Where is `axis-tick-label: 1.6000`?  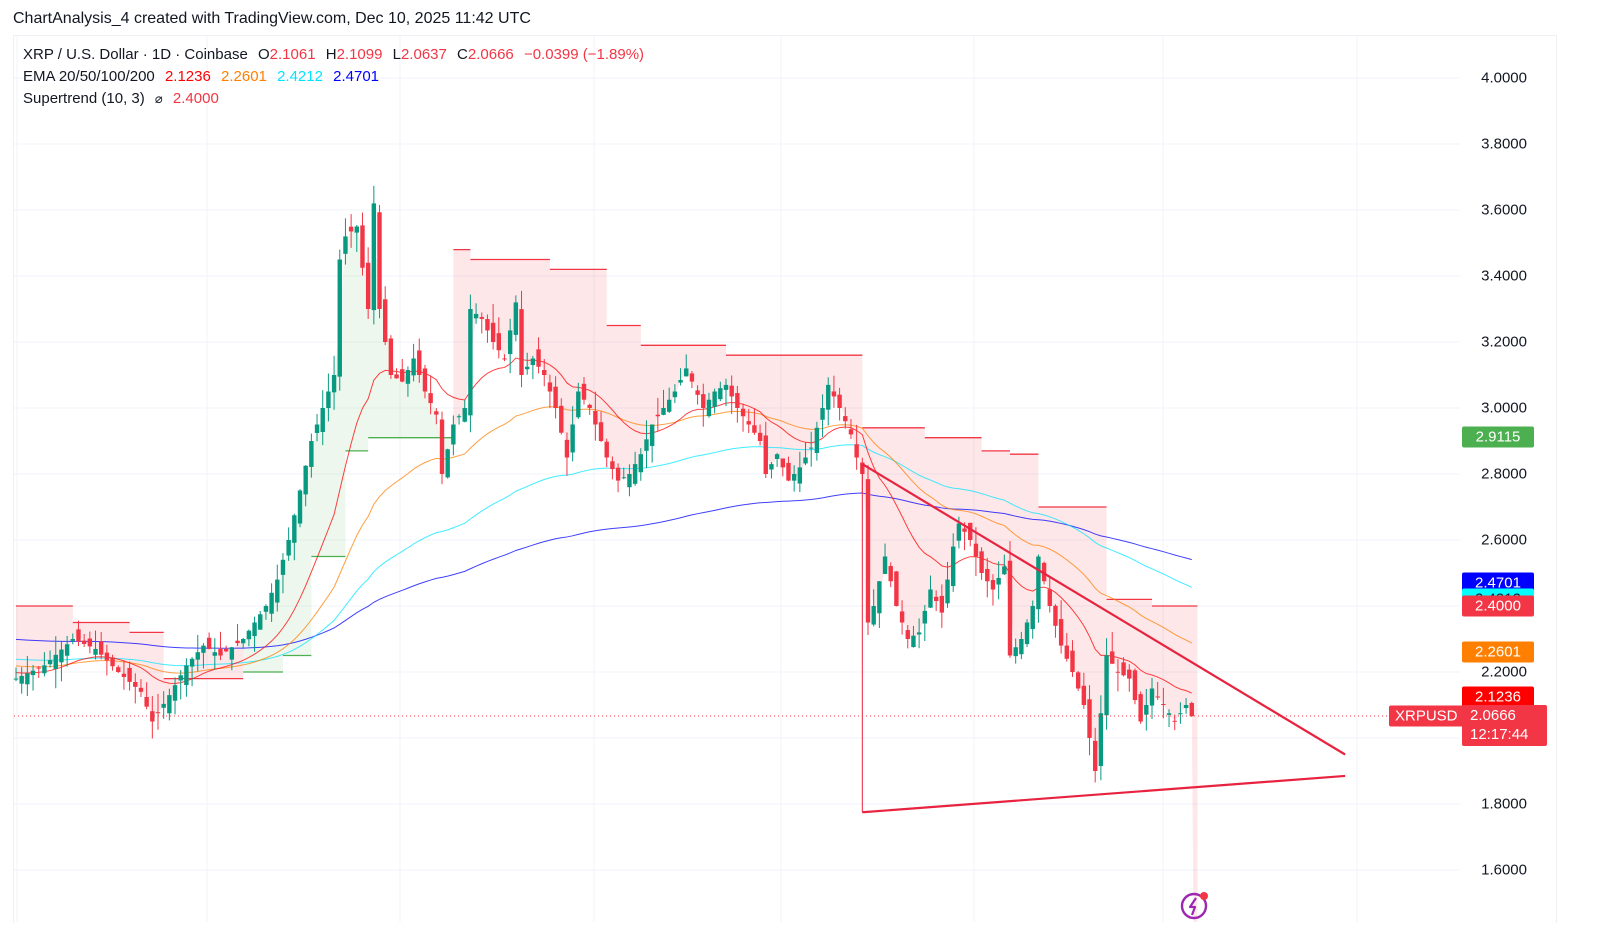 axis-tick-label: 1.6000 is located at coordinates (1504, 870).